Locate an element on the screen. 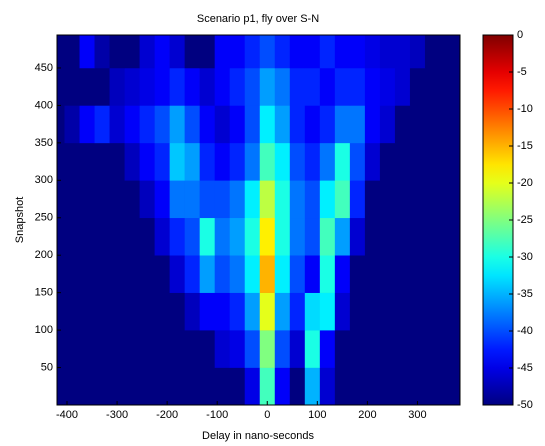  x-tick-label: -100 is located at coordinates (217, 415).